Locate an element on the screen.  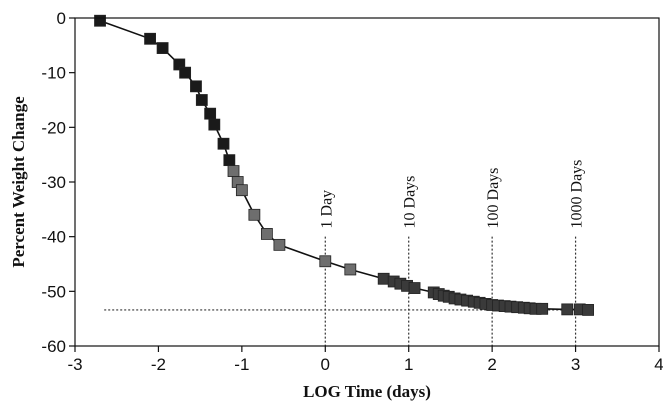
y-tick-label: -20 is located at coordinates (53, 127).